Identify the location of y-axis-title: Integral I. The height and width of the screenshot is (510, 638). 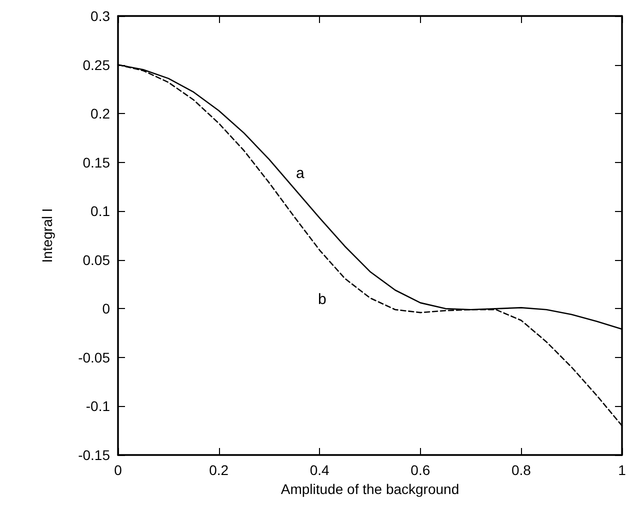
(47, 235).